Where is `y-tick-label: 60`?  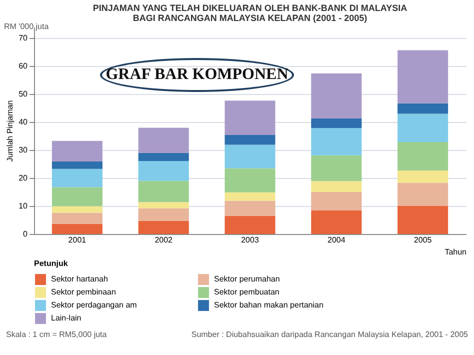
y-tick-label: 60 is located at coordinates (23, 66).